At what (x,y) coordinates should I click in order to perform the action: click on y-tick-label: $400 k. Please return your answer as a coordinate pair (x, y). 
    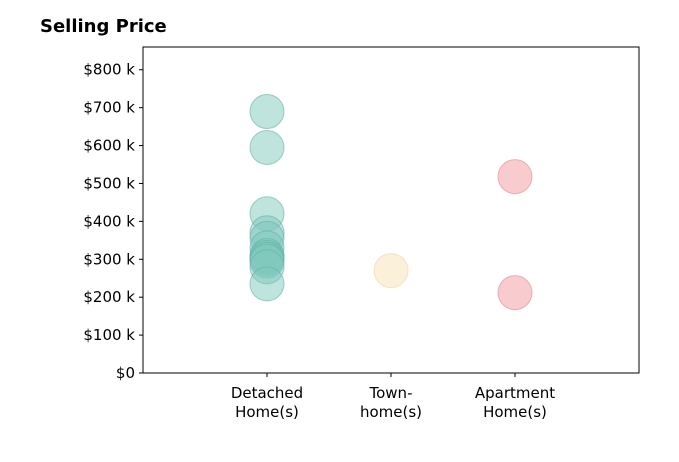
    Looking at the image, I should click on (109, 221).